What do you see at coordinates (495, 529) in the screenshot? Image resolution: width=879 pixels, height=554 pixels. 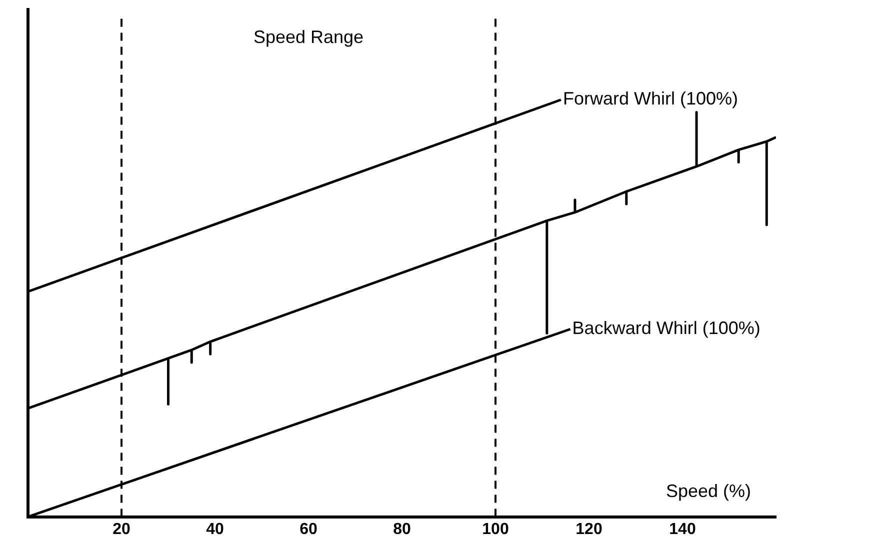 I see `x-tick-label: 100` at bounding box center [495, 529].